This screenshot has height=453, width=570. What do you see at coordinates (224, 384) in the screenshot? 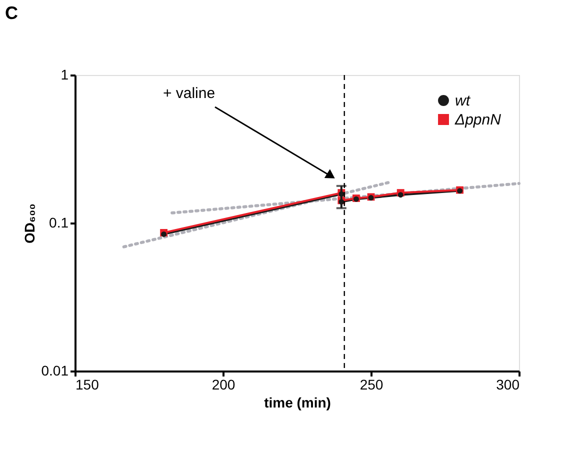
I see `x-tick-label: 200` at bounding box center [224, 384].